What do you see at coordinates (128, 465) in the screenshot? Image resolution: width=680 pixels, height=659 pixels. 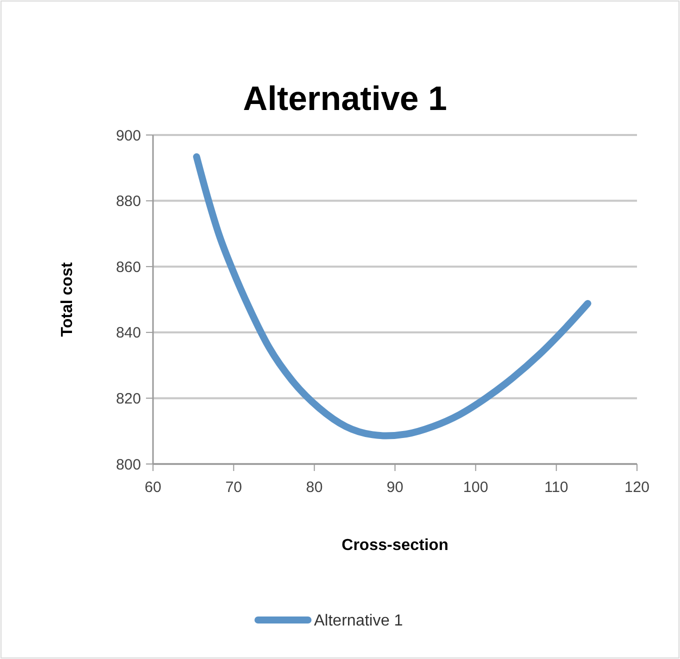 I see `y-tick-label: 800` at bounding box center [128, 465].